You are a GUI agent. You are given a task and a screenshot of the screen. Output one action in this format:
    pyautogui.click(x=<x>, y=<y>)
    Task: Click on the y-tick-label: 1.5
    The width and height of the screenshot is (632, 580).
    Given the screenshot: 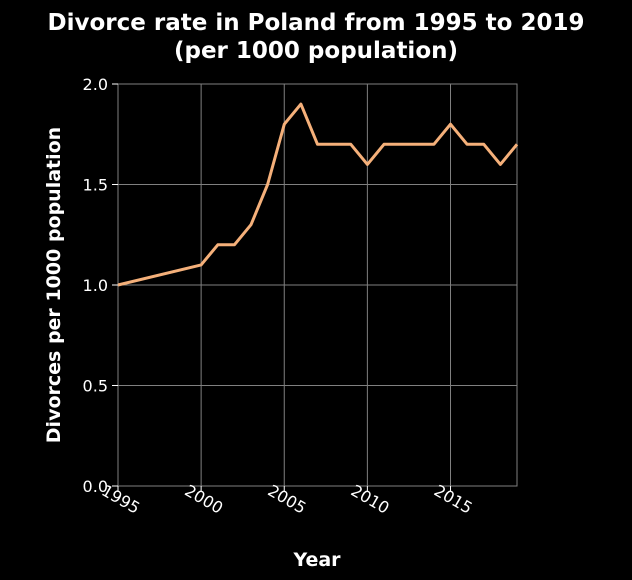 What is the action you would take?
    pyautogui.click(x=95, y=185)
    